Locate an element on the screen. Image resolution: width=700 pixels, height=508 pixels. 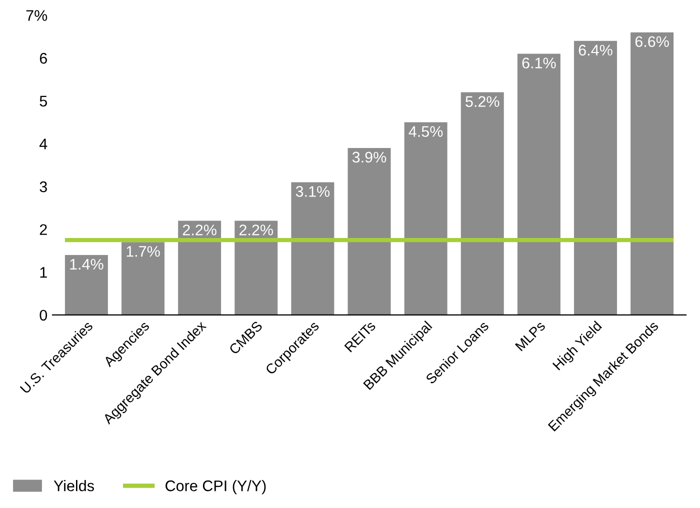
y-tick-label: 7% is located at coordinates (37, 15).